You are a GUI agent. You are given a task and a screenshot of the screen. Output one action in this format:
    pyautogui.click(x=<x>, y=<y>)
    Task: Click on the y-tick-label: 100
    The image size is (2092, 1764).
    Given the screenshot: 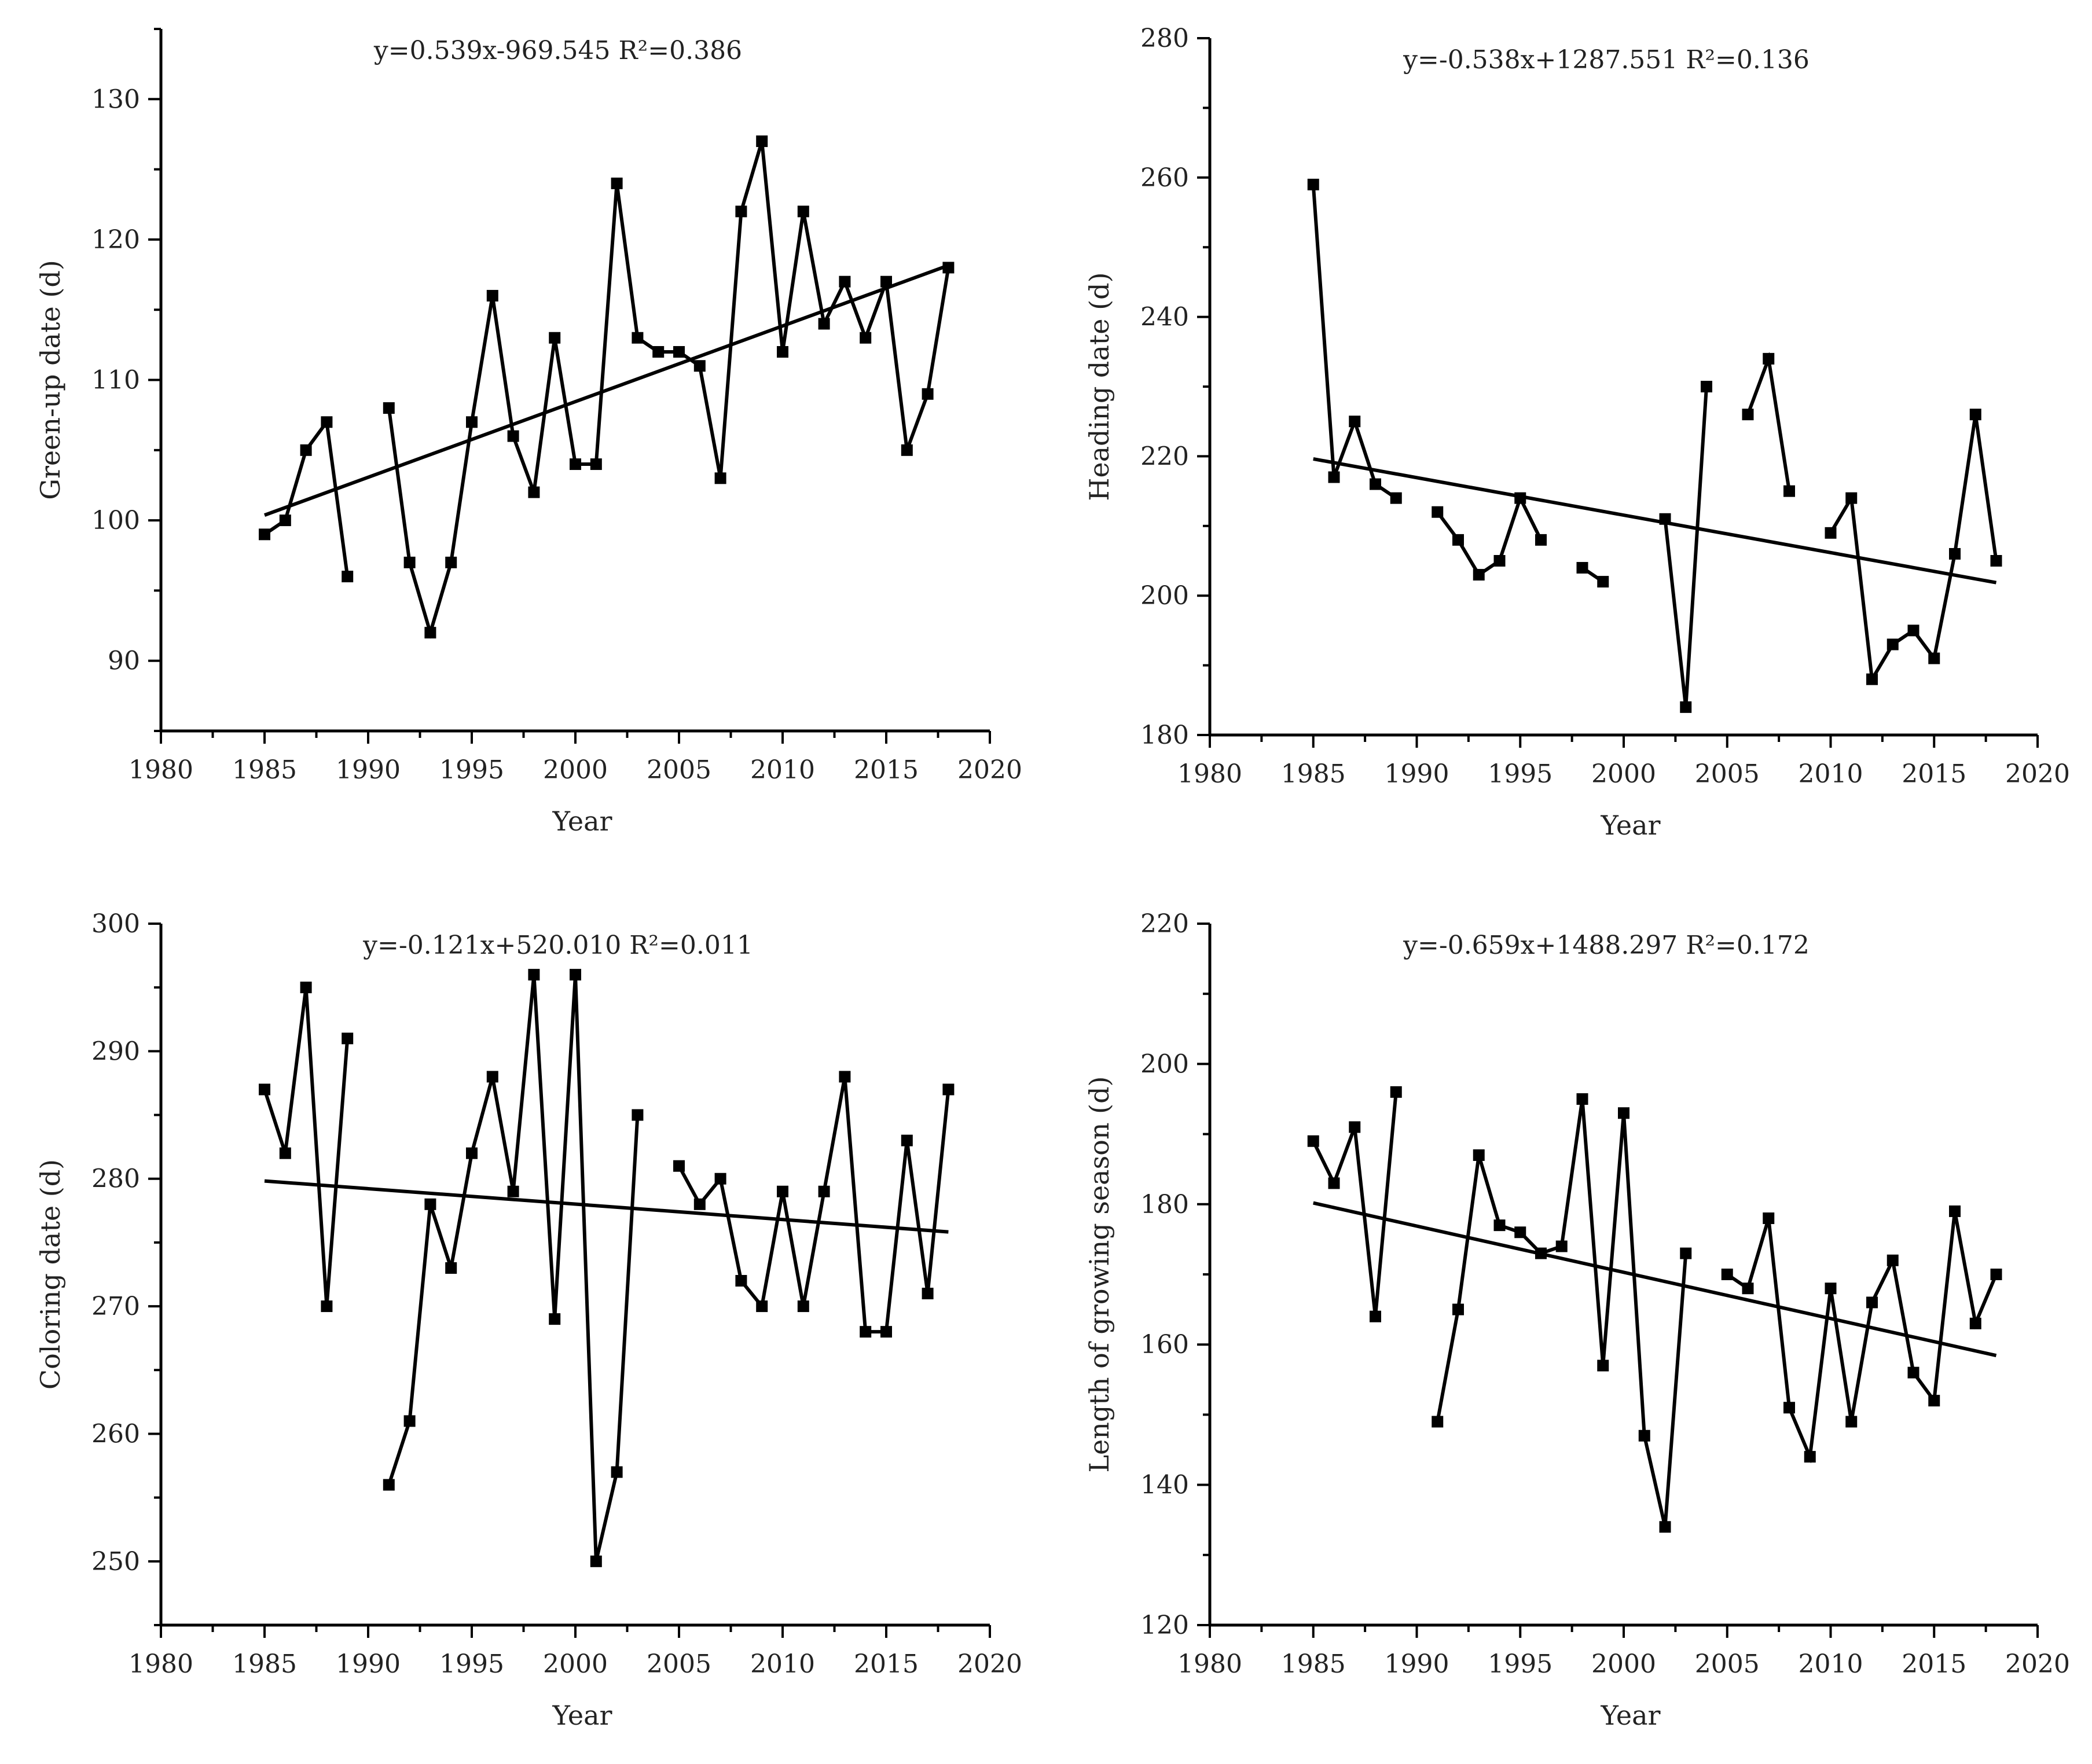 What is the action you would take?
    pyautogui.click(x=115, y=520)
    